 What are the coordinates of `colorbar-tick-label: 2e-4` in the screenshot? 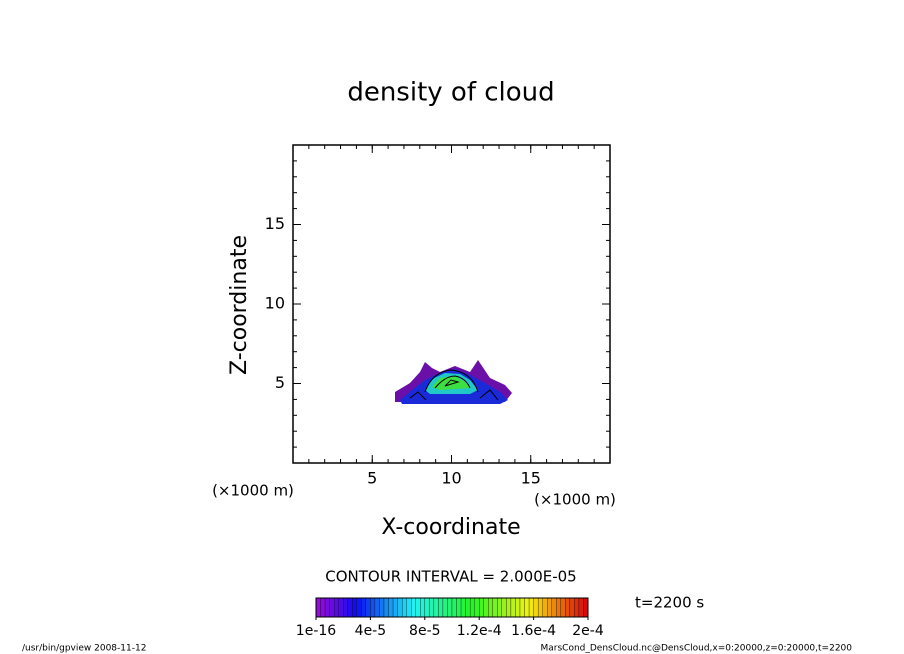 It's located at (588, 631).